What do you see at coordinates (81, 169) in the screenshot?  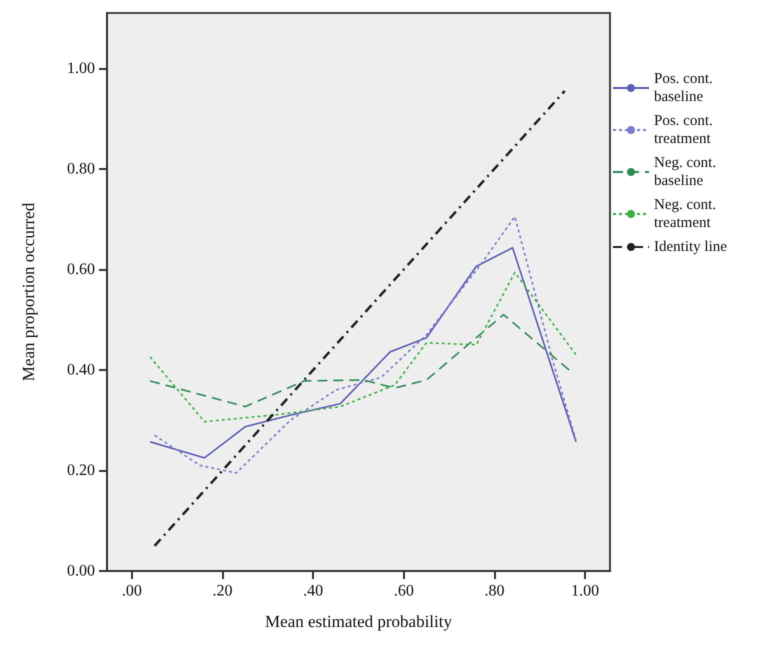 I see `y-tick-label: 0.80` at bounding box center [81, 169].